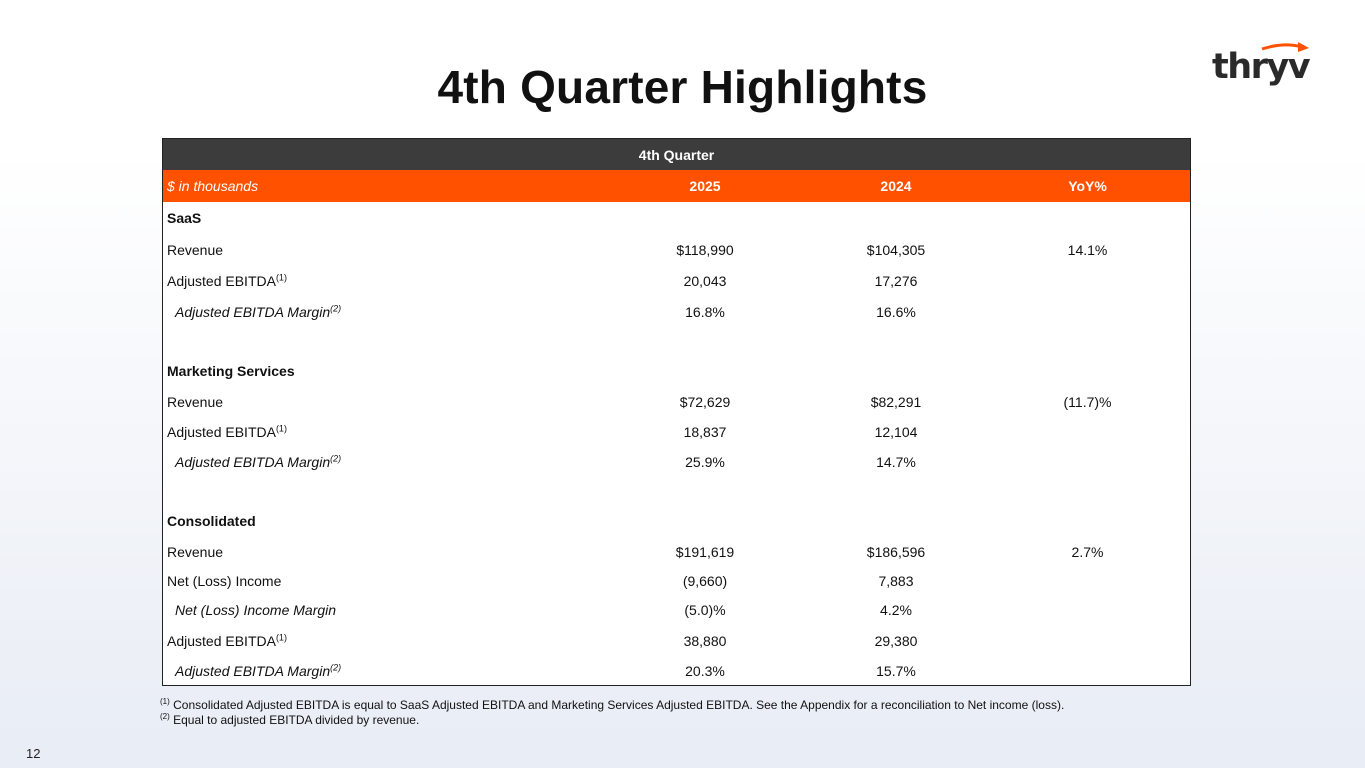 Image resolution: width=1365 pixels, height=768 pixels. What do you see at coordinates (676, 281) in the screenshot?
I see `table-row: Adjusted EBITDA(1) 20,043 17,276` at bounding box center [676, 281].